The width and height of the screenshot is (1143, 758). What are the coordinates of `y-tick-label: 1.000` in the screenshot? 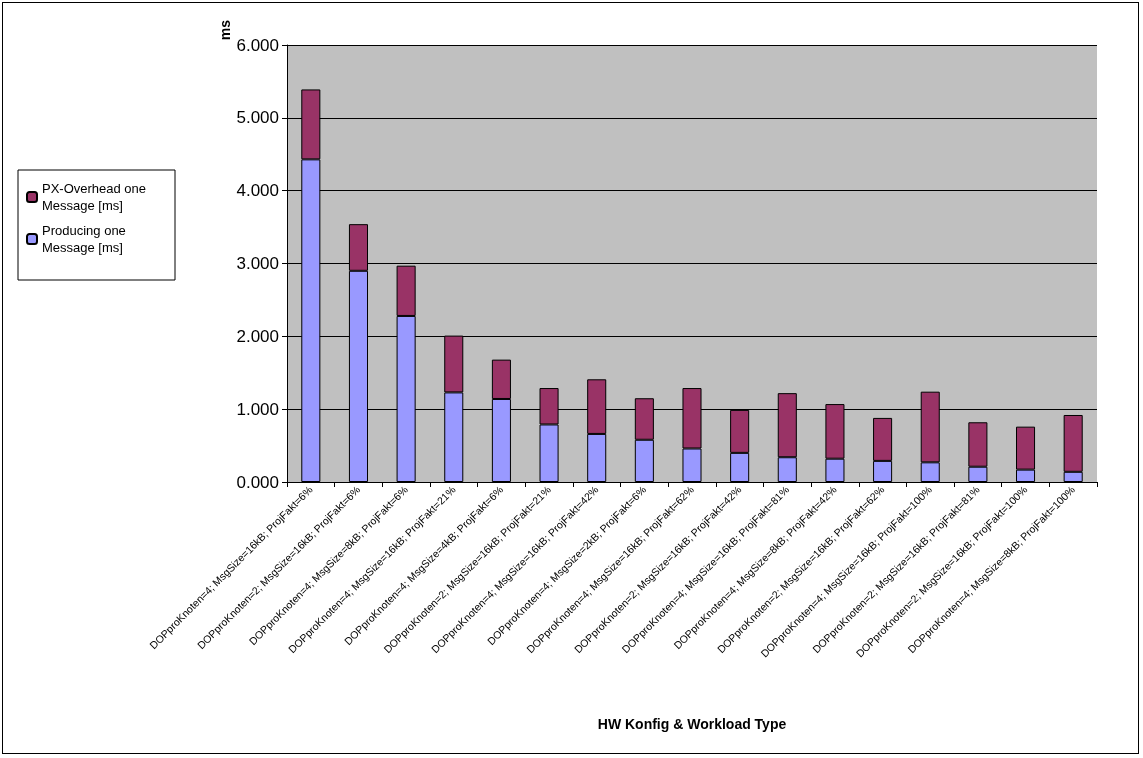 It's located at (257, 409).